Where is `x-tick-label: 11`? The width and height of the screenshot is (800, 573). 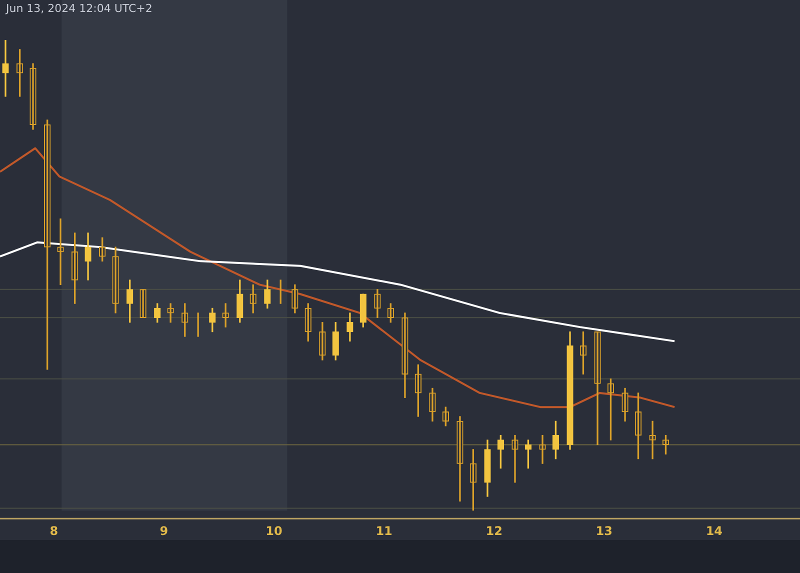
x-tick-label: 11 is located at coordinates (384, 531).